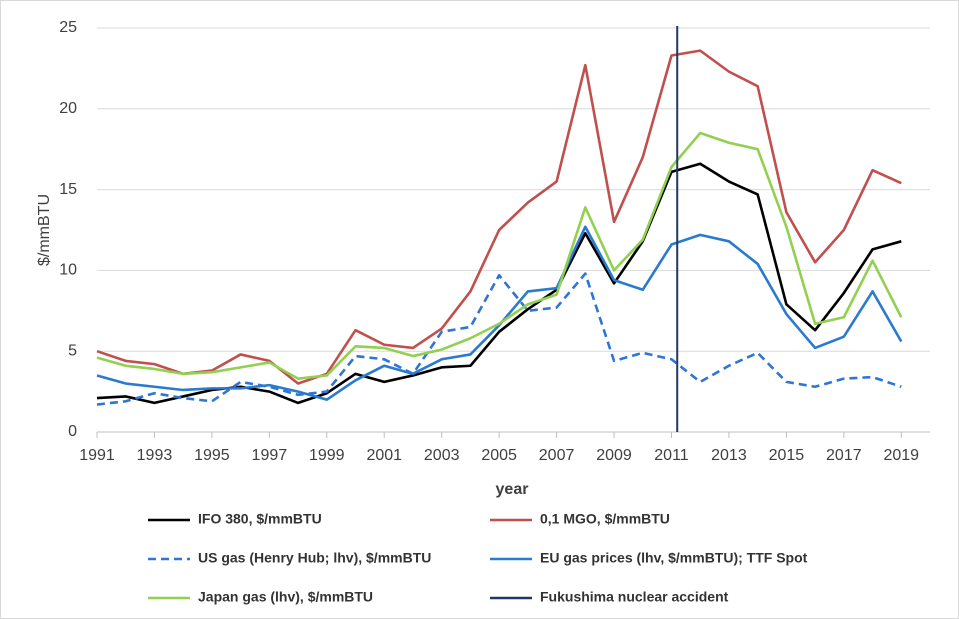 The image size is (959, 619). I want to click on legend-label: 0,1 MGO, $/mmBTU, so click(605, 519).